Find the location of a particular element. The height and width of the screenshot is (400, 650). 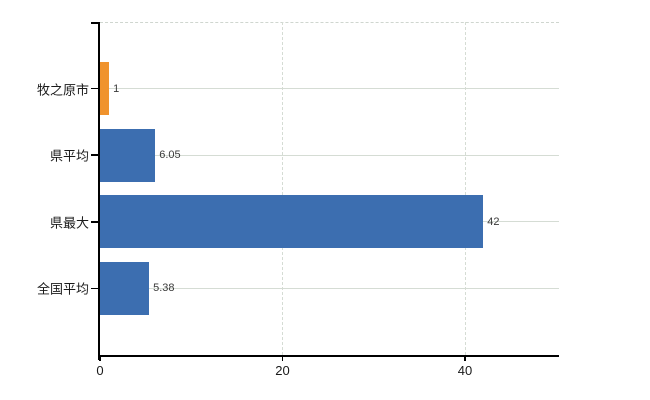

plot-top-border is located at coordinates (329, 22).